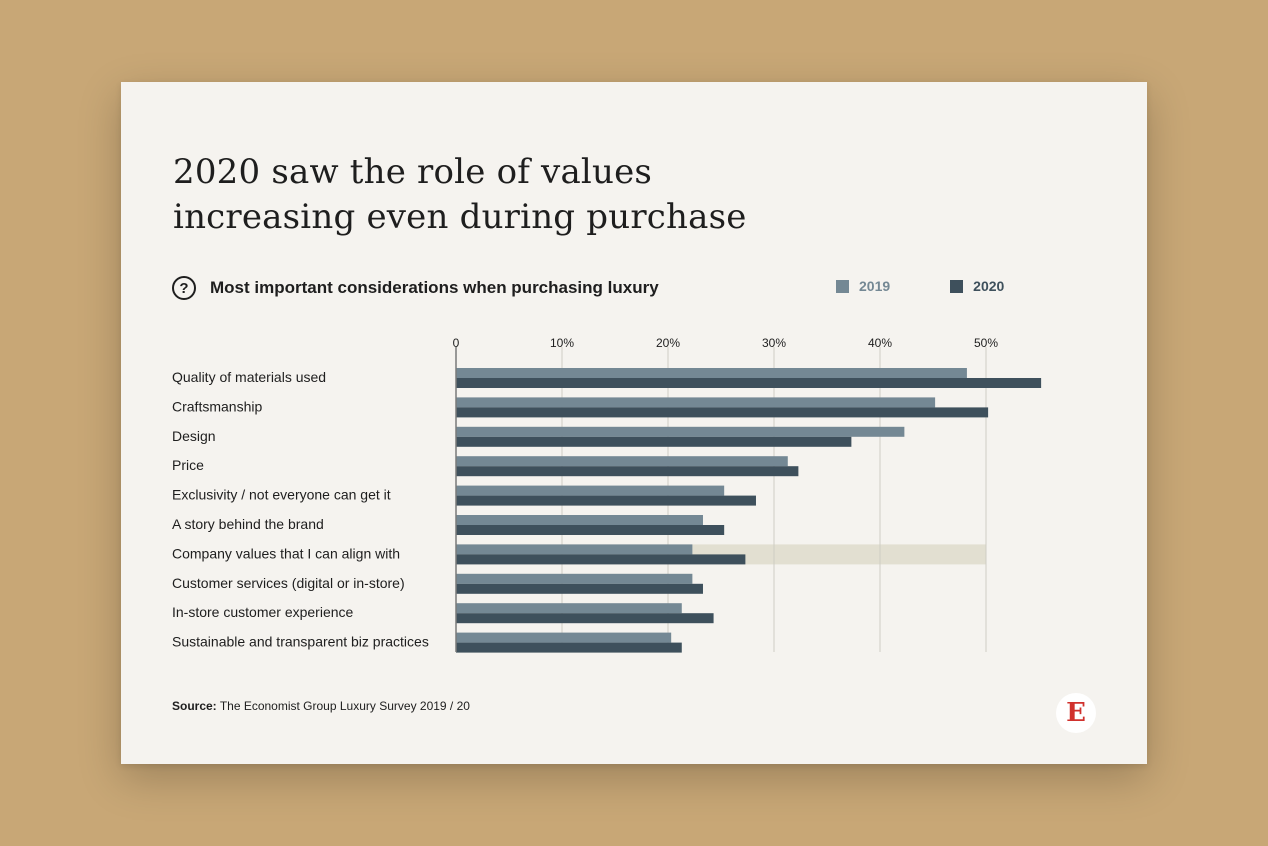  Describe the element at coordinates (1076, 713) in the screenshot. I see `economist-logo: E` at that location.